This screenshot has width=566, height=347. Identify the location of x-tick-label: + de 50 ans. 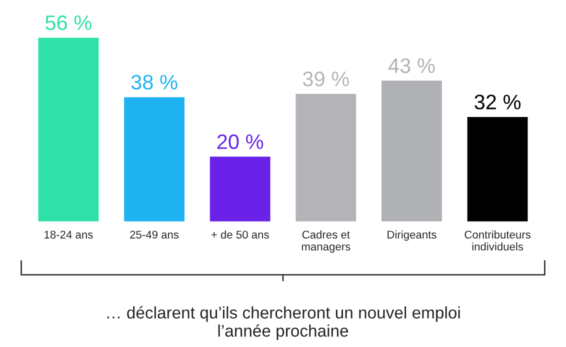
(240, 234).